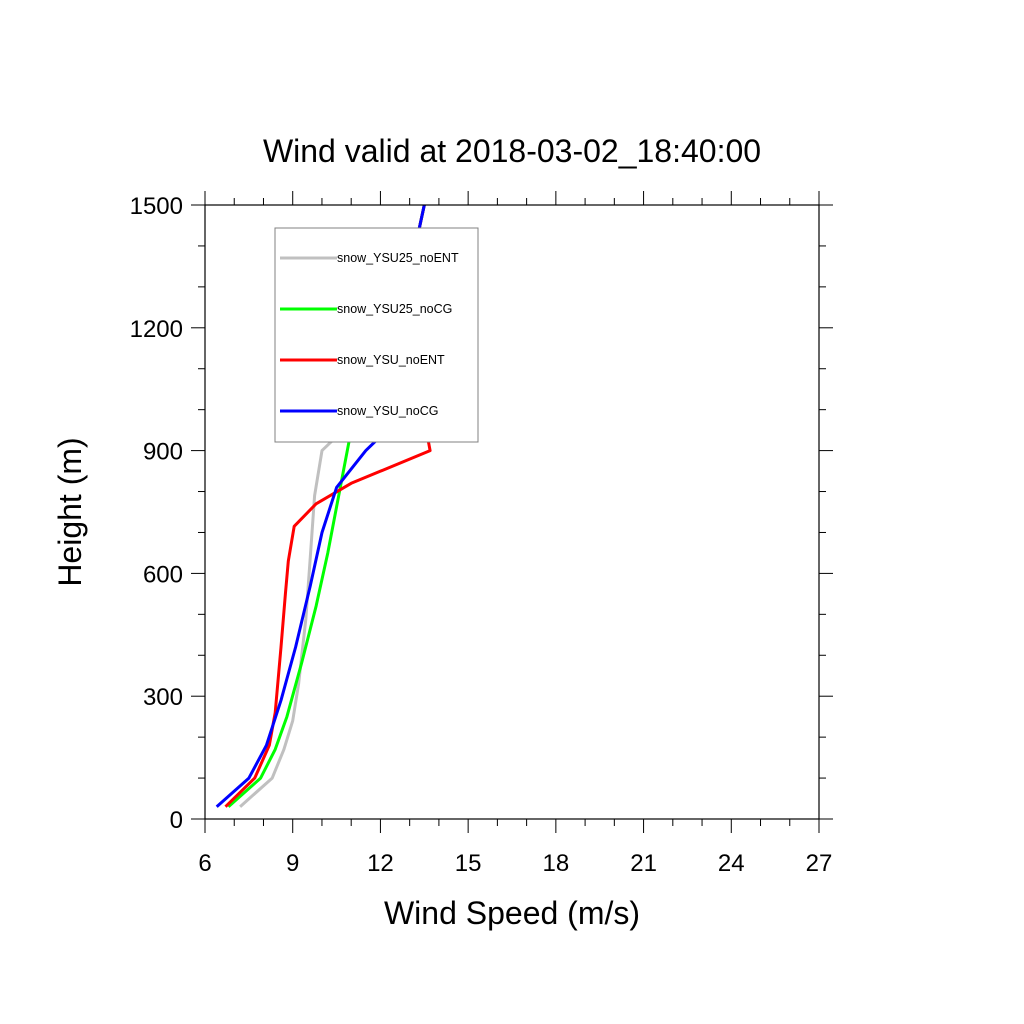 This screenshot has height=1024, width=1024. I want to click on legend-label: snow_YSU25_noENT, so click(398, 258).